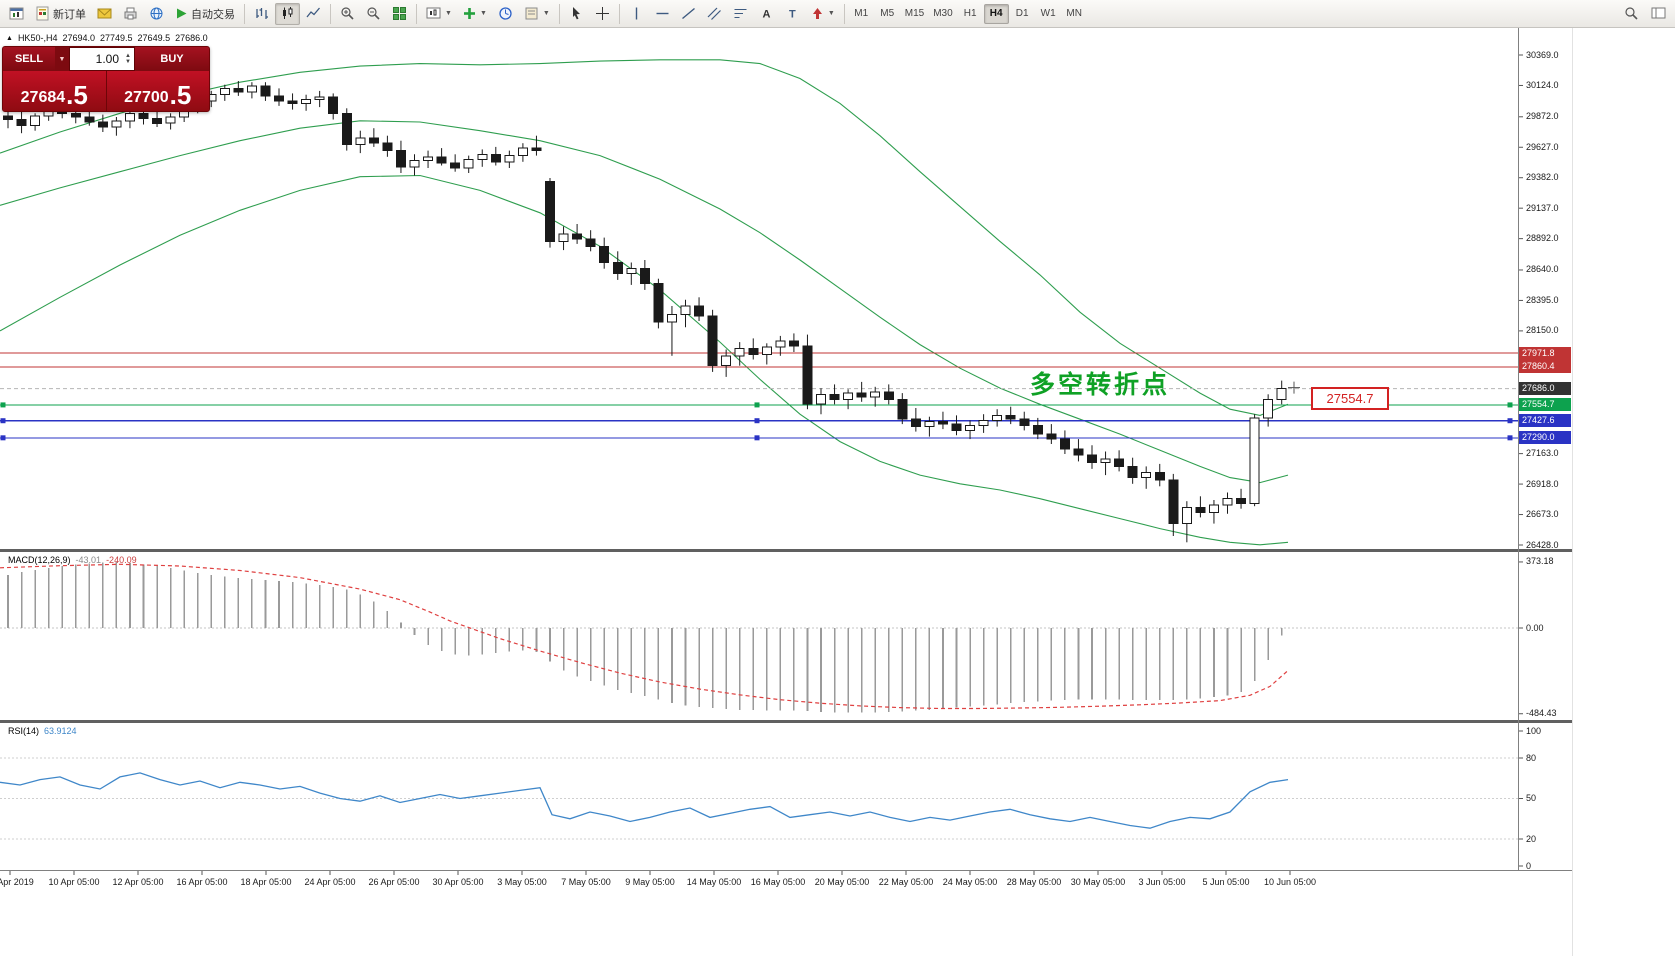 The image size is (1675, 956). Describe the element at coordinates (1529, 865) in the screenshot. I see `rsi-scale-tick: 0` at that location.